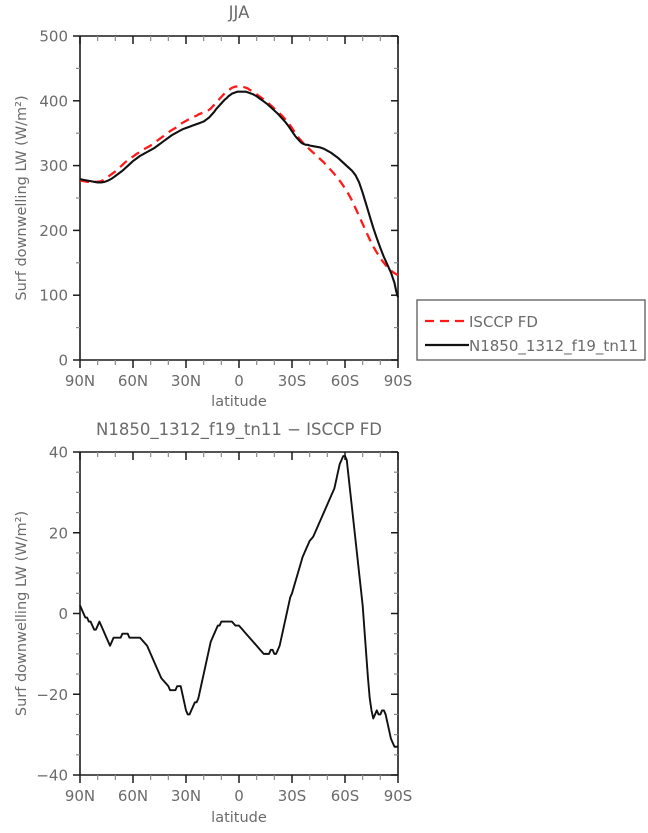 Image resolution: width=648 pixels, height=833 pixels. What do you see at coordinates (239, 402) in the screenshot?
I see `upper-panel-xlabel: latitude` at bounding box center [239, 402].